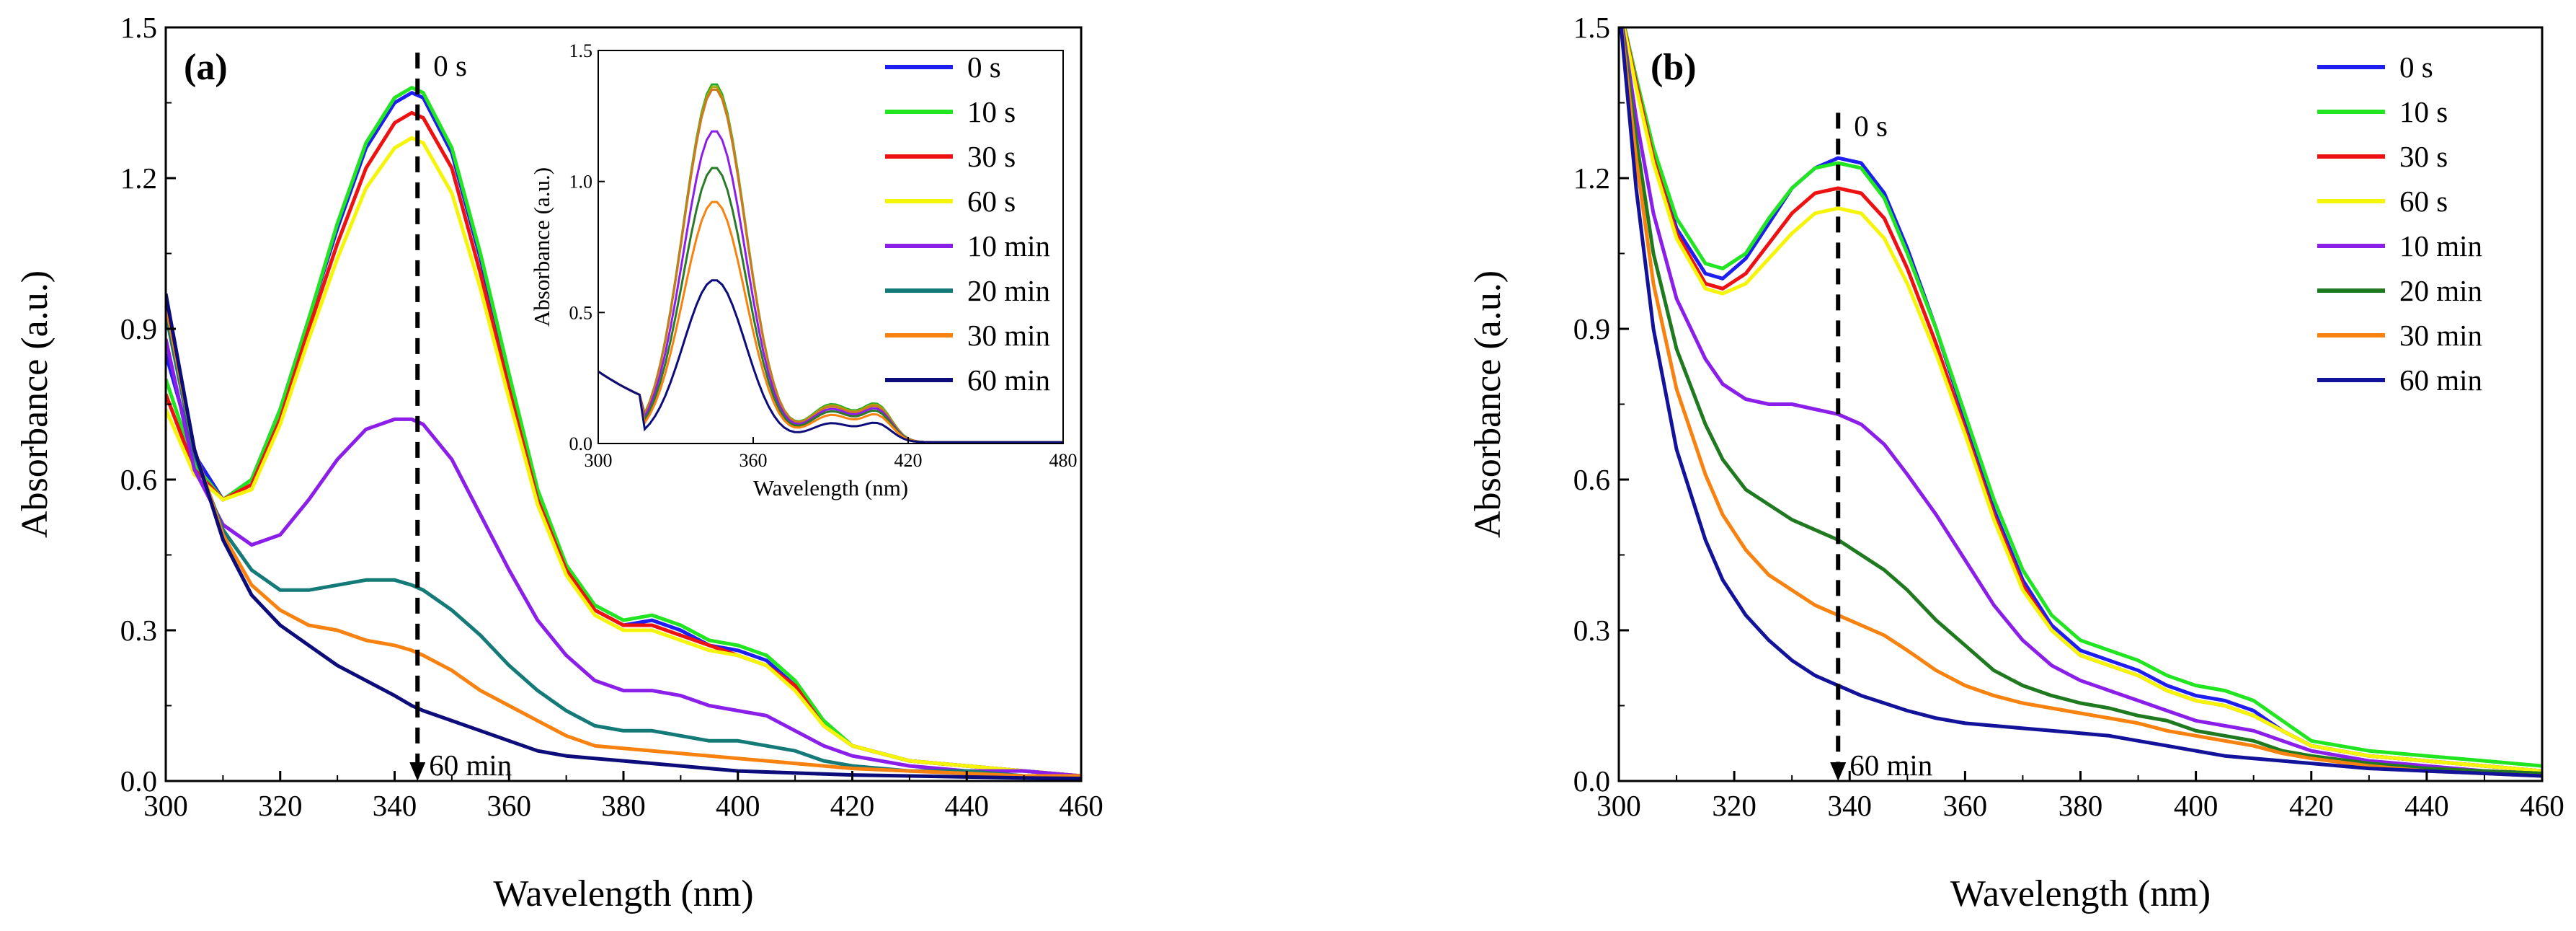 The image size is (2576, 931). What do you see at coordinates (541, 247) in the screenshot?
I see `inset-y-axis-title: Absorbance (a.u.)` at bounding box center [541, 247].